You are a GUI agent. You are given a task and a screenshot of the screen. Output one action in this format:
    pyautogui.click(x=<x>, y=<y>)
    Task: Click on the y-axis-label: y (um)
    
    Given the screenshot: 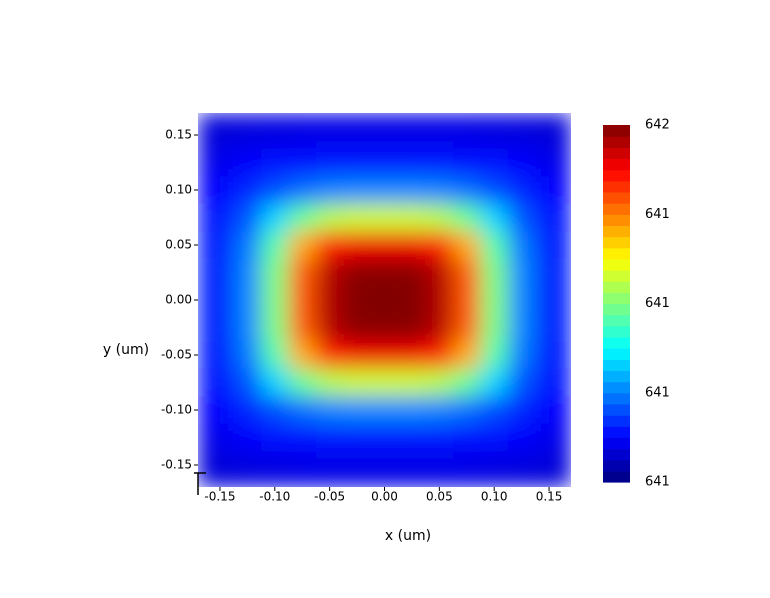 What is the action you would take?
    pyautogui.click(x=126, y=350)
    